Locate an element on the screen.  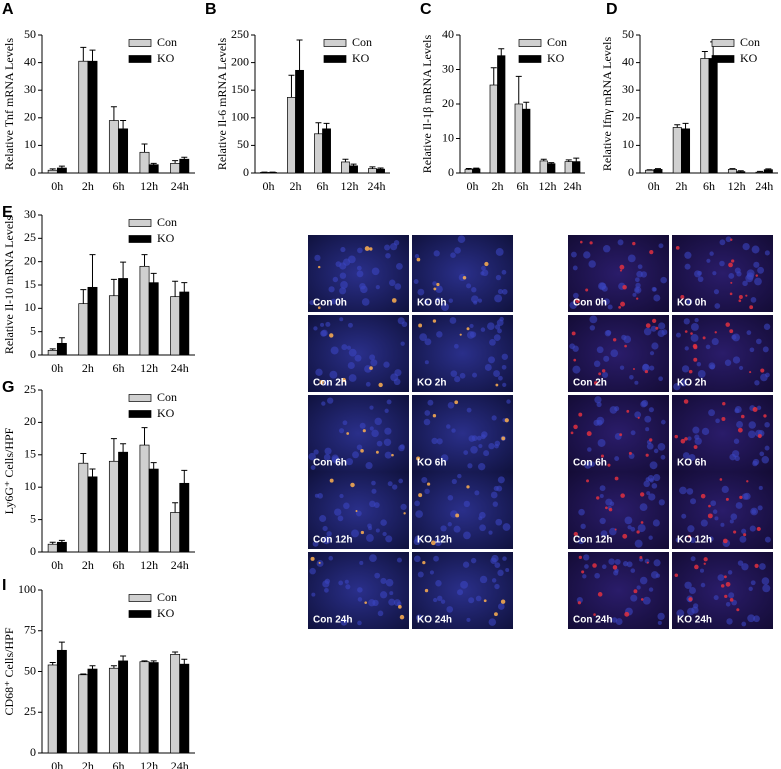
x-tick-label: 24h is located at coordinates (180, 368).